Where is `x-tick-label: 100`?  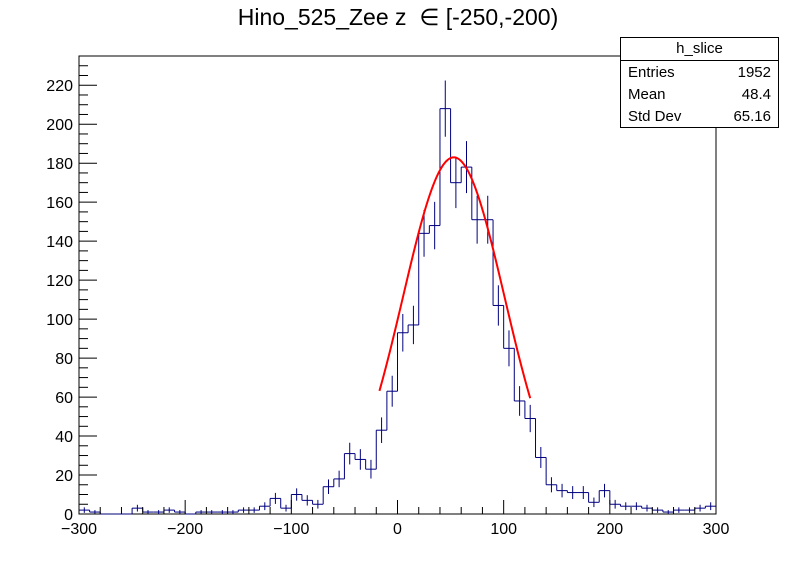 x-tick-label: 100 is located at coordinates (503, 529).